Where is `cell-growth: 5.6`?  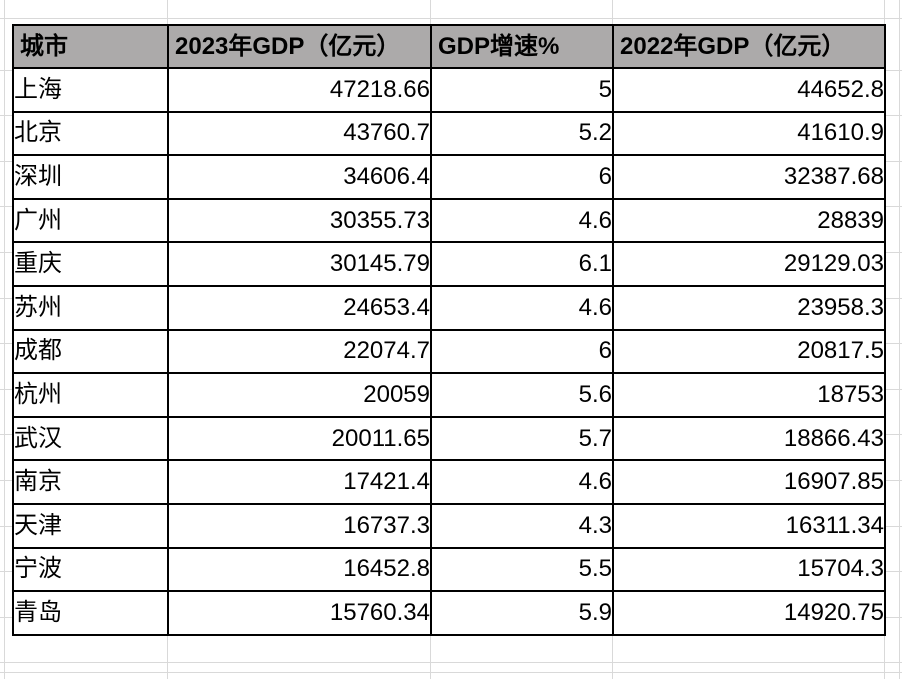 cell-growth: 5.6 is located at coordinates (522, 395).